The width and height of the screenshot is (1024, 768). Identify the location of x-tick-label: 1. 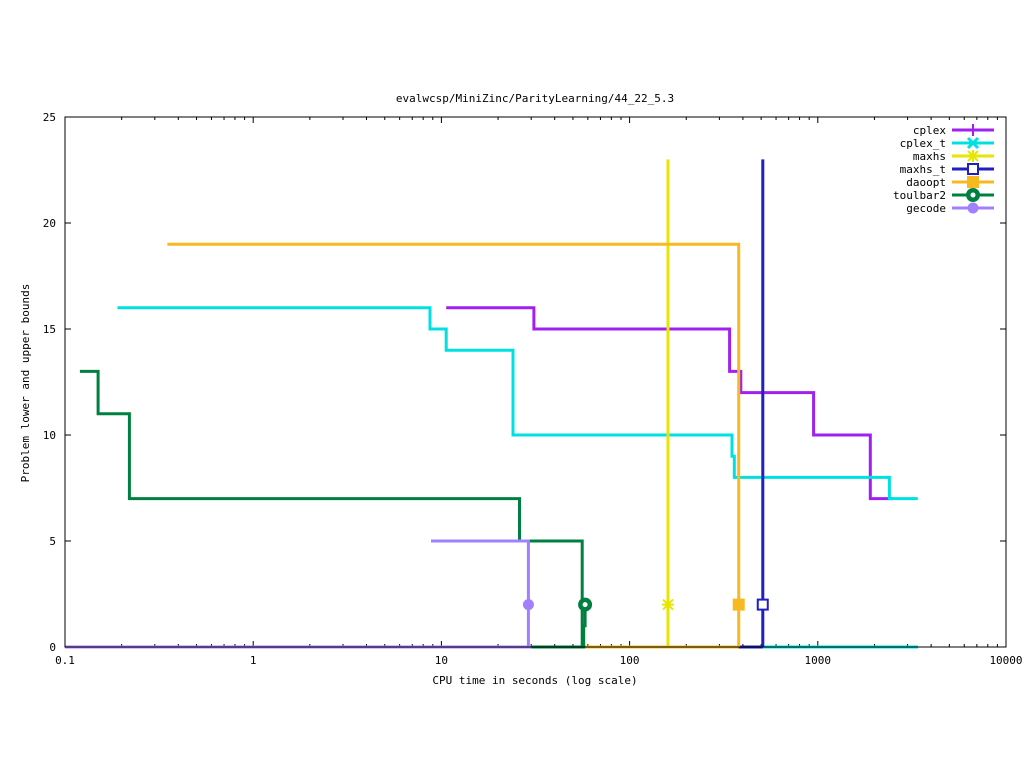
(253, 660).